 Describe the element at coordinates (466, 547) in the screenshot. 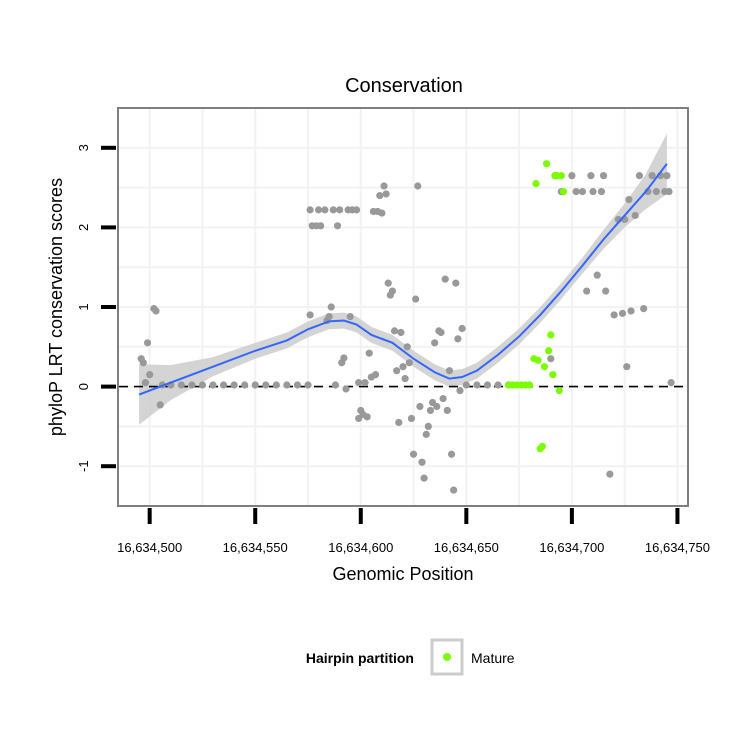

I see `x-tick-label: 16,634,650` at that location.